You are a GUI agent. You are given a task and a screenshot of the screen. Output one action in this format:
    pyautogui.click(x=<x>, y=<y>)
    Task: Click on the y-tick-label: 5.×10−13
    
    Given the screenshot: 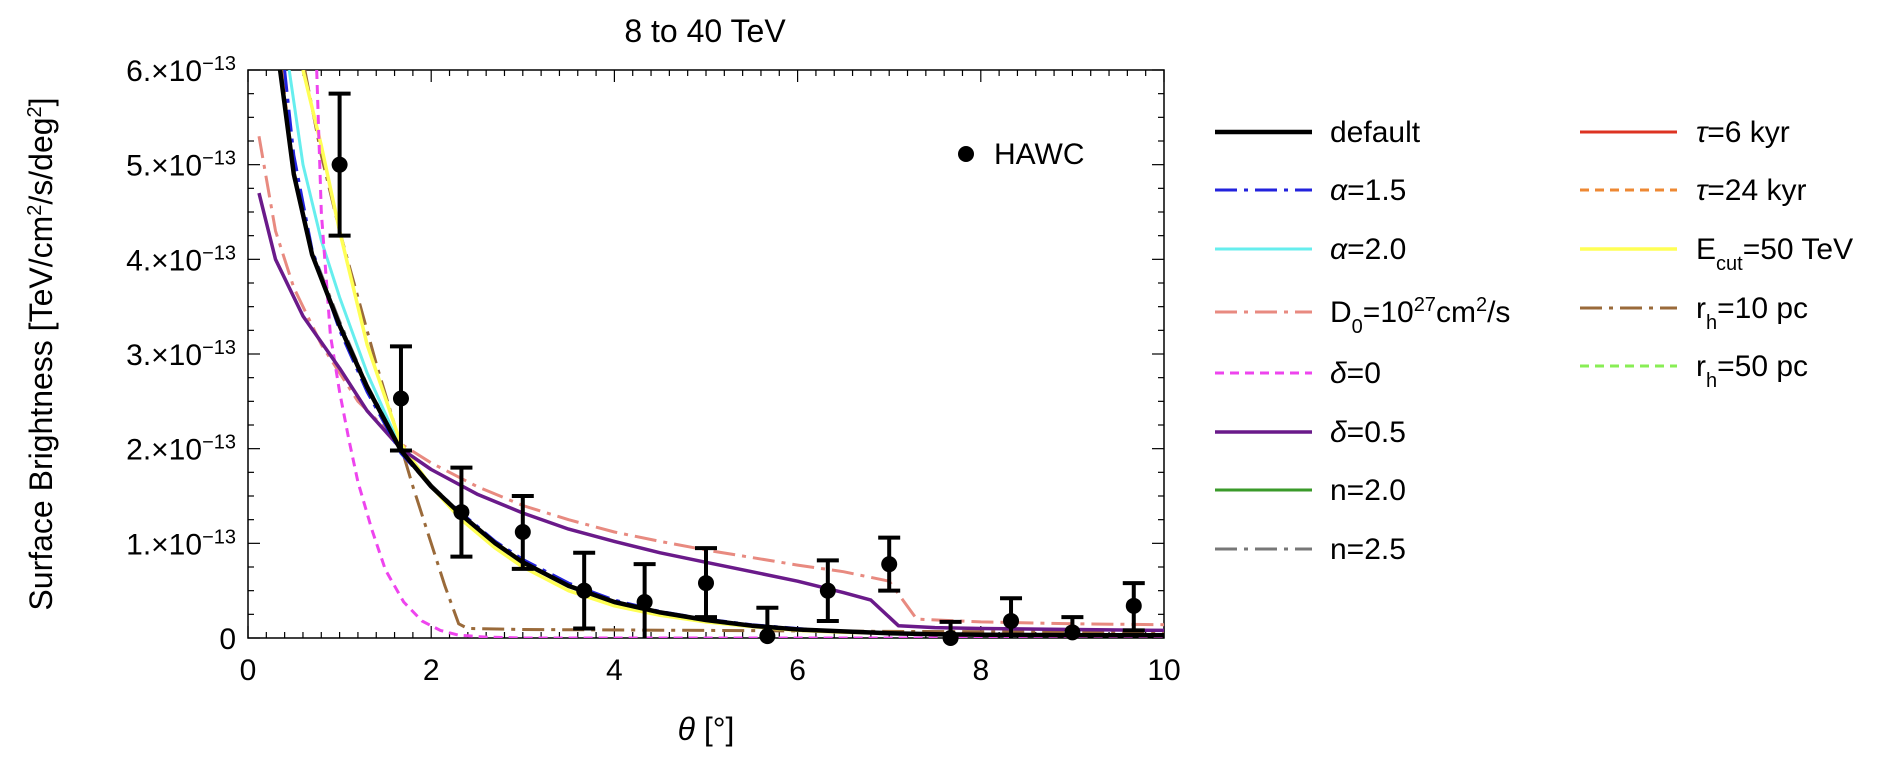 What is the action you would take?
    pyautogui.click(x=181, y=165)
    